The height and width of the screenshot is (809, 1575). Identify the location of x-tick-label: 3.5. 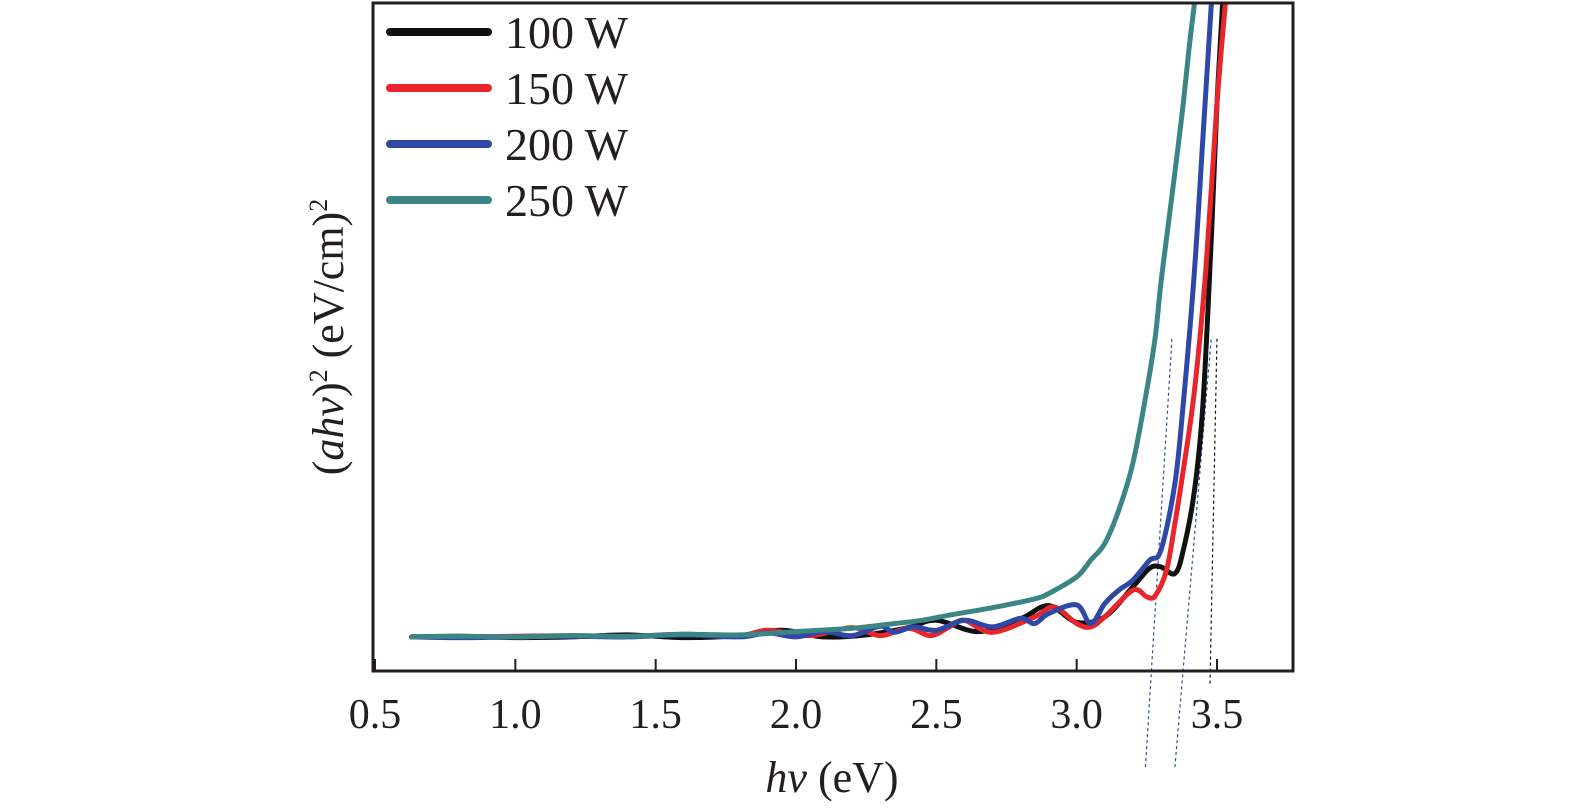
(1217, 715).